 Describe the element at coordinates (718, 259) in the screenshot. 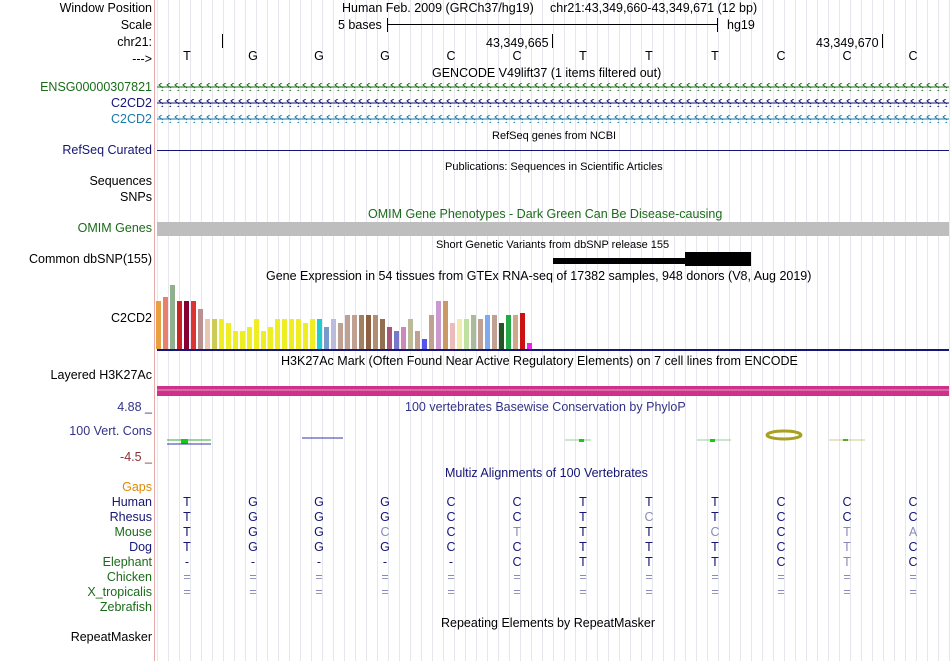

I see `dbsnp-variant-thick` at that location.